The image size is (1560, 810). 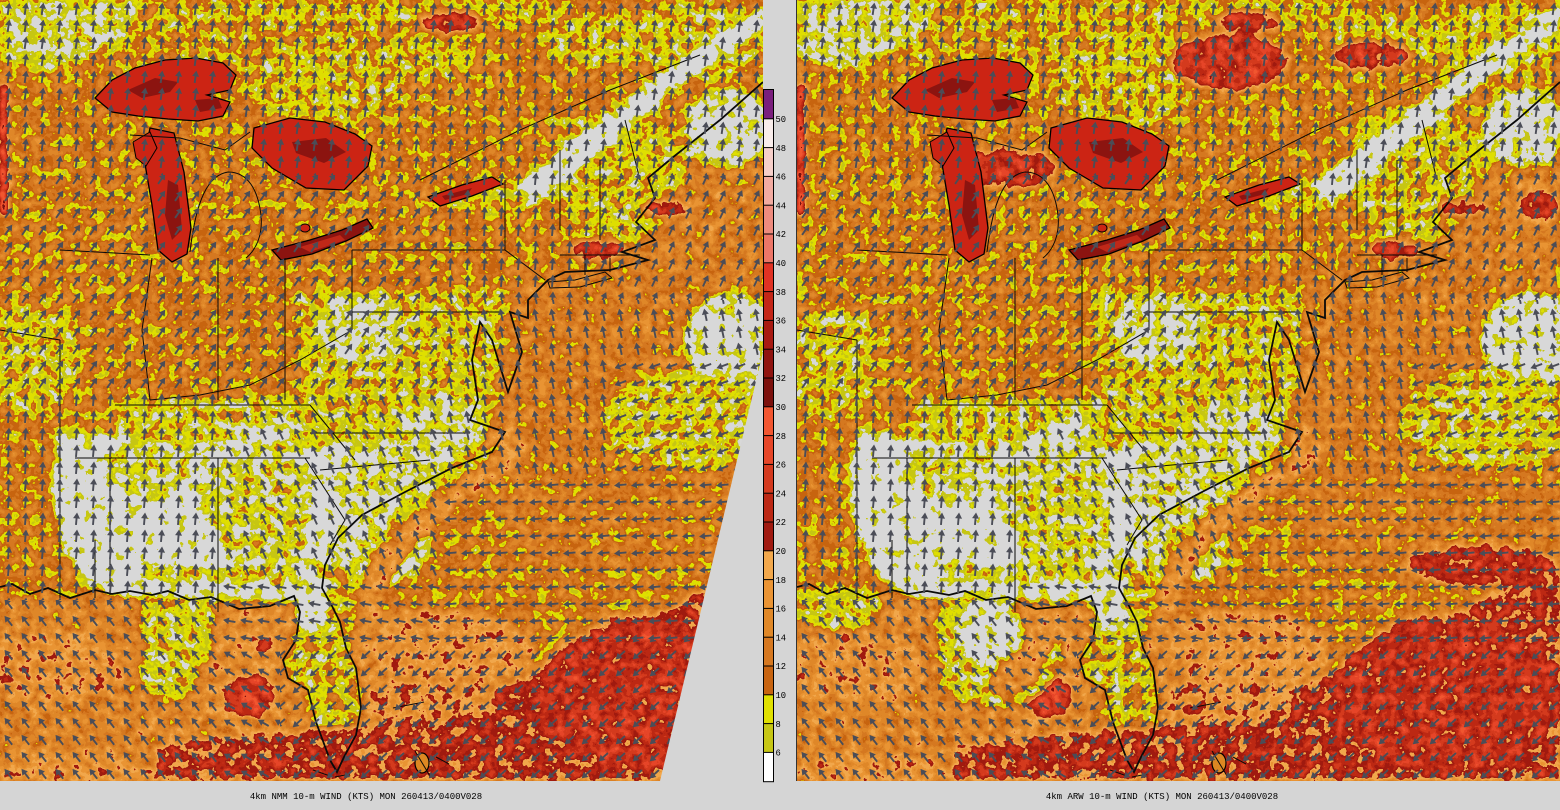 What do you see at coordinates (781, 523) in the screenshot?
I see `svg-text: 22` at bounding box center [781, 523].